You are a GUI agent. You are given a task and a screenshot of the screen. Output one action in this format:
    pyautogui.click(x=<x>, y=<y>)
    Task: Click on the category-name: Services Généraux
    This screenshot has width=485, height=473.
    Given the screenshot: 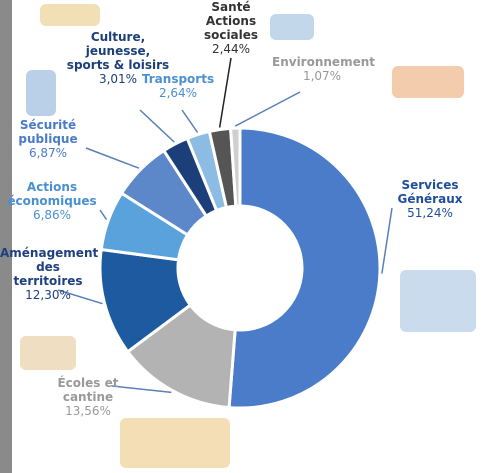 What is the action you would take?
    pyautogui.click(x=430, y=192)
    